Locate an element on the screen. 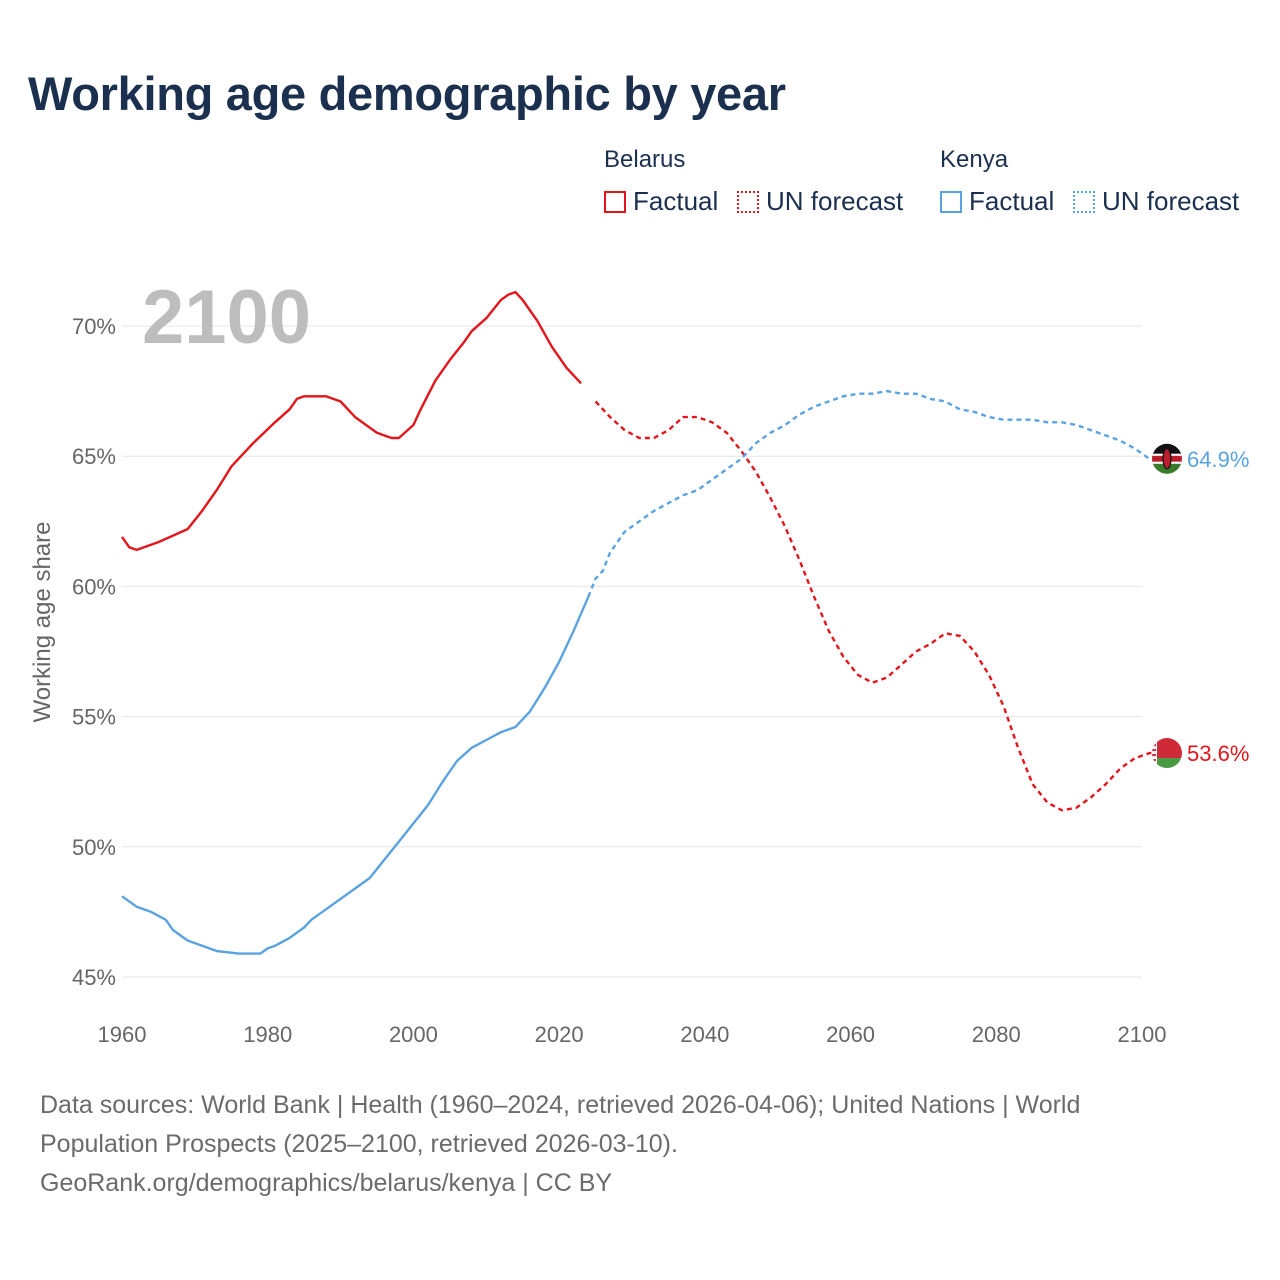 Image resolution: width=1280 pixels, height=1280 pixels. legend-title-belarus: Belarus is located at coordinates (645, 159).